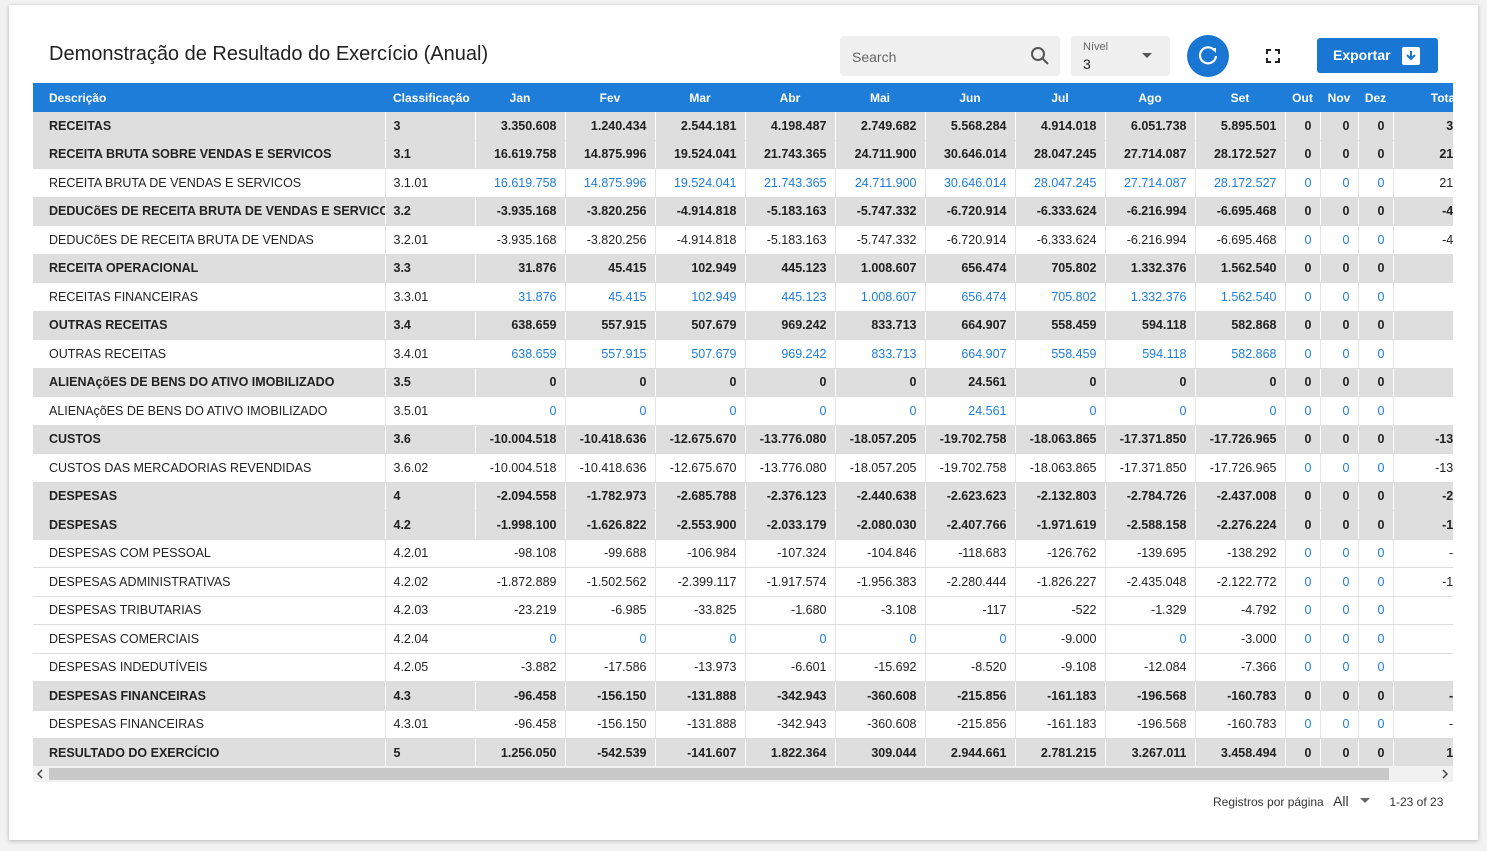 The image size is (1487, 851). I want to click on value-cell: -10.004.518, so click(520, 439).